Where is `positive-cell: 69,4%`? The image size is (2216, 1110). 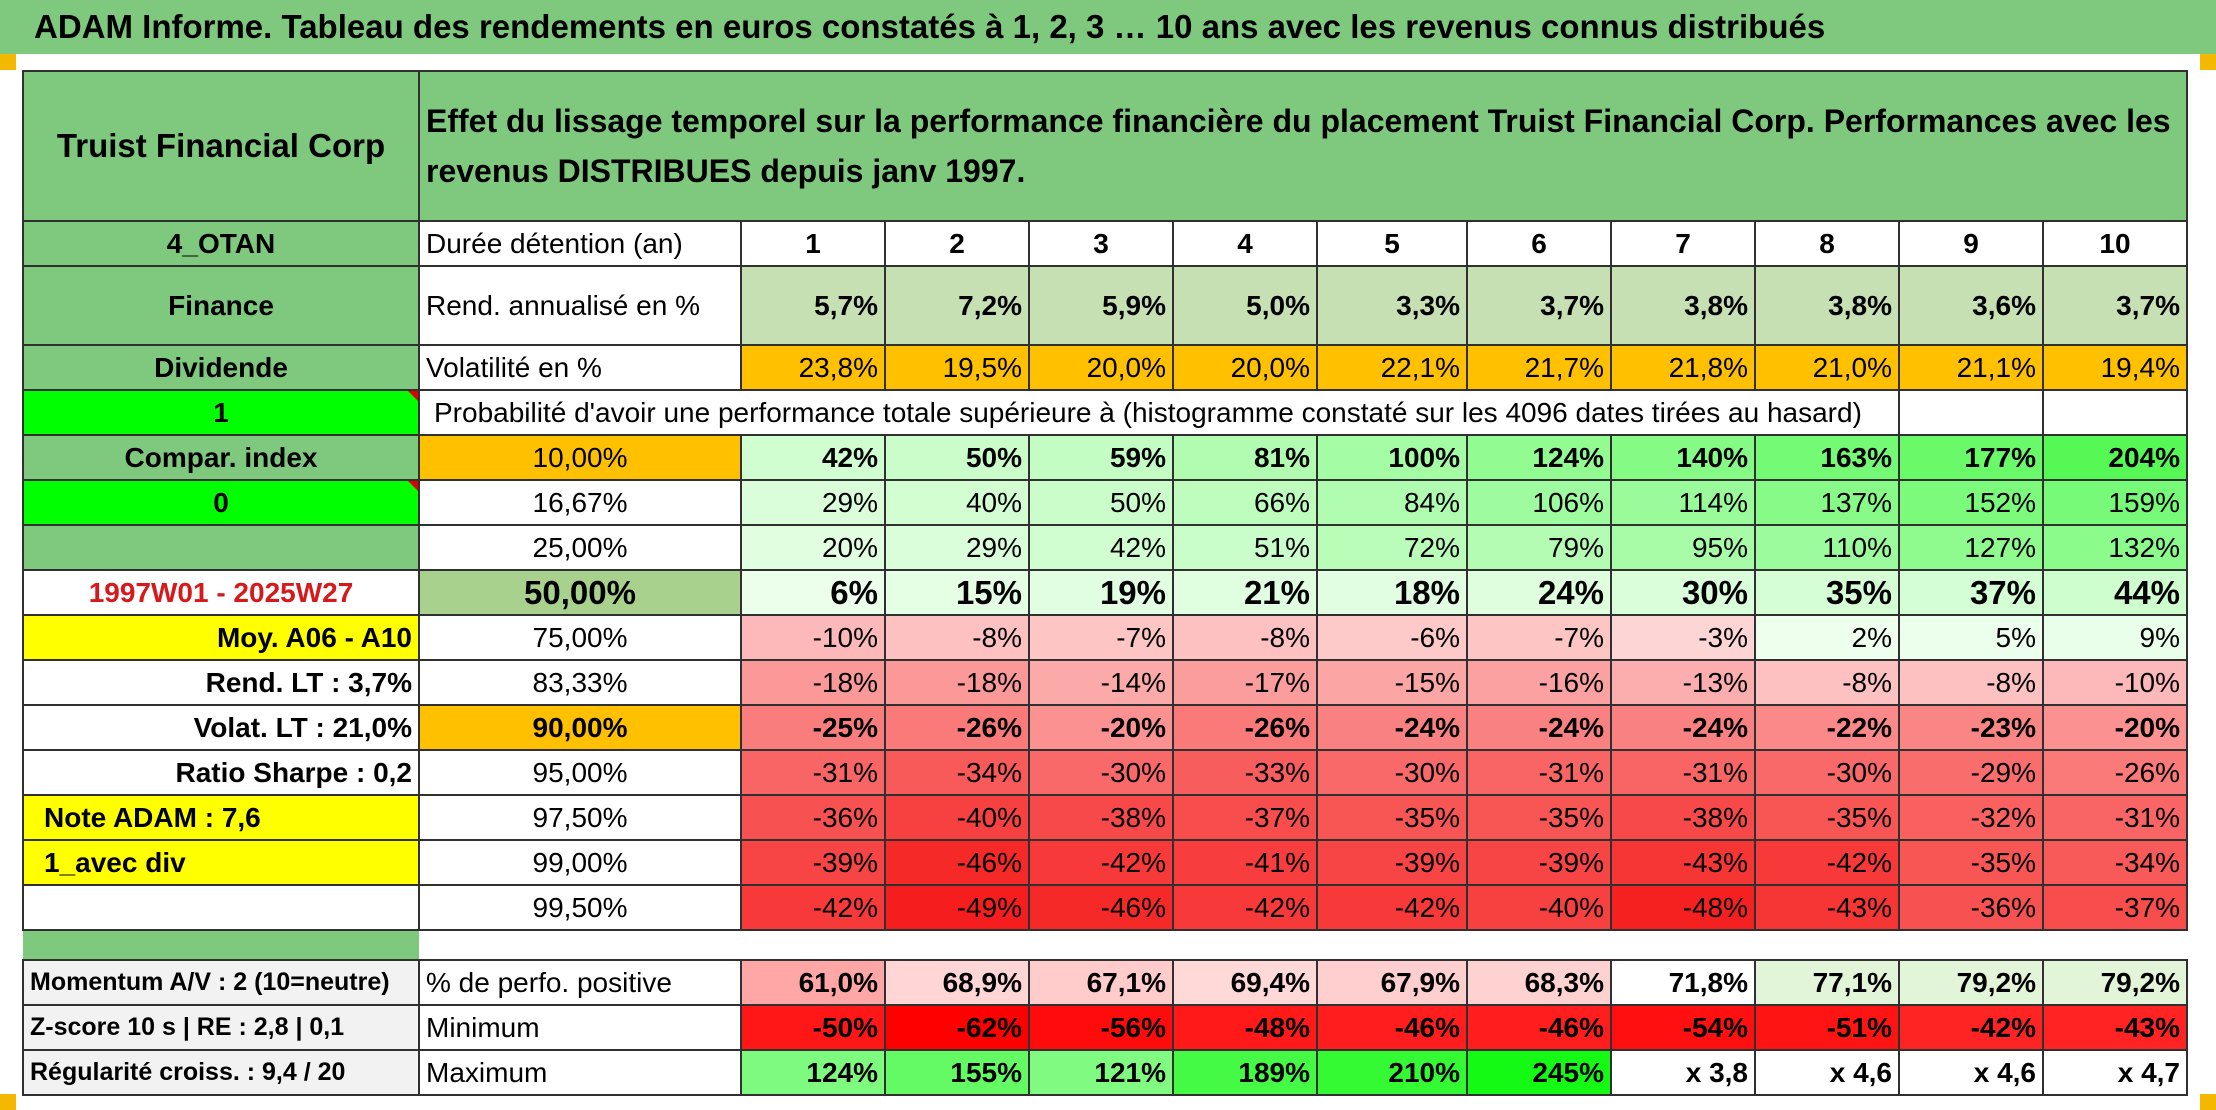 positive-cell: 69,4% is located at coordinates (1245, 982).